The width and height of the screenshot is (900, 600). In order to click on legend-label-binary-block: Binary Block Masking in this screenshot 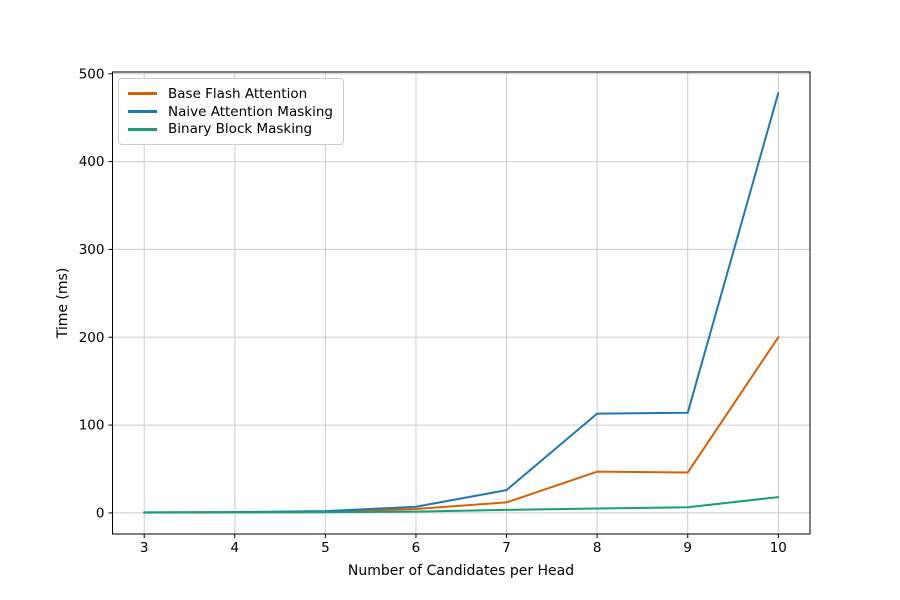, I will do `click(240, 129)`.